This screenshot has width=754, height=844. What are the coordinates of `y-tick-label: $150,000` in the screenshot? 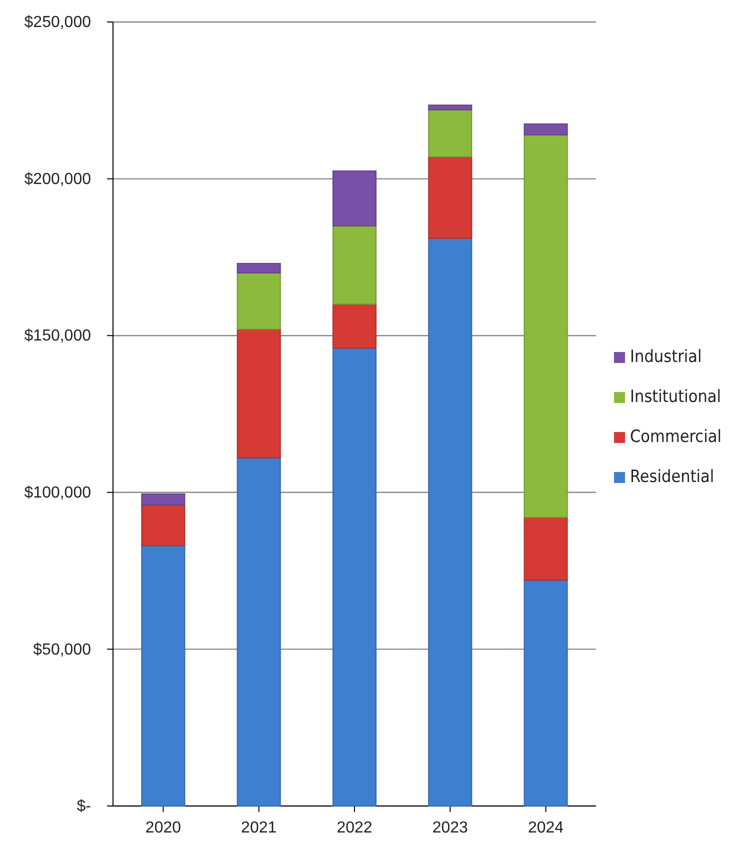 It's located at (58, 336).